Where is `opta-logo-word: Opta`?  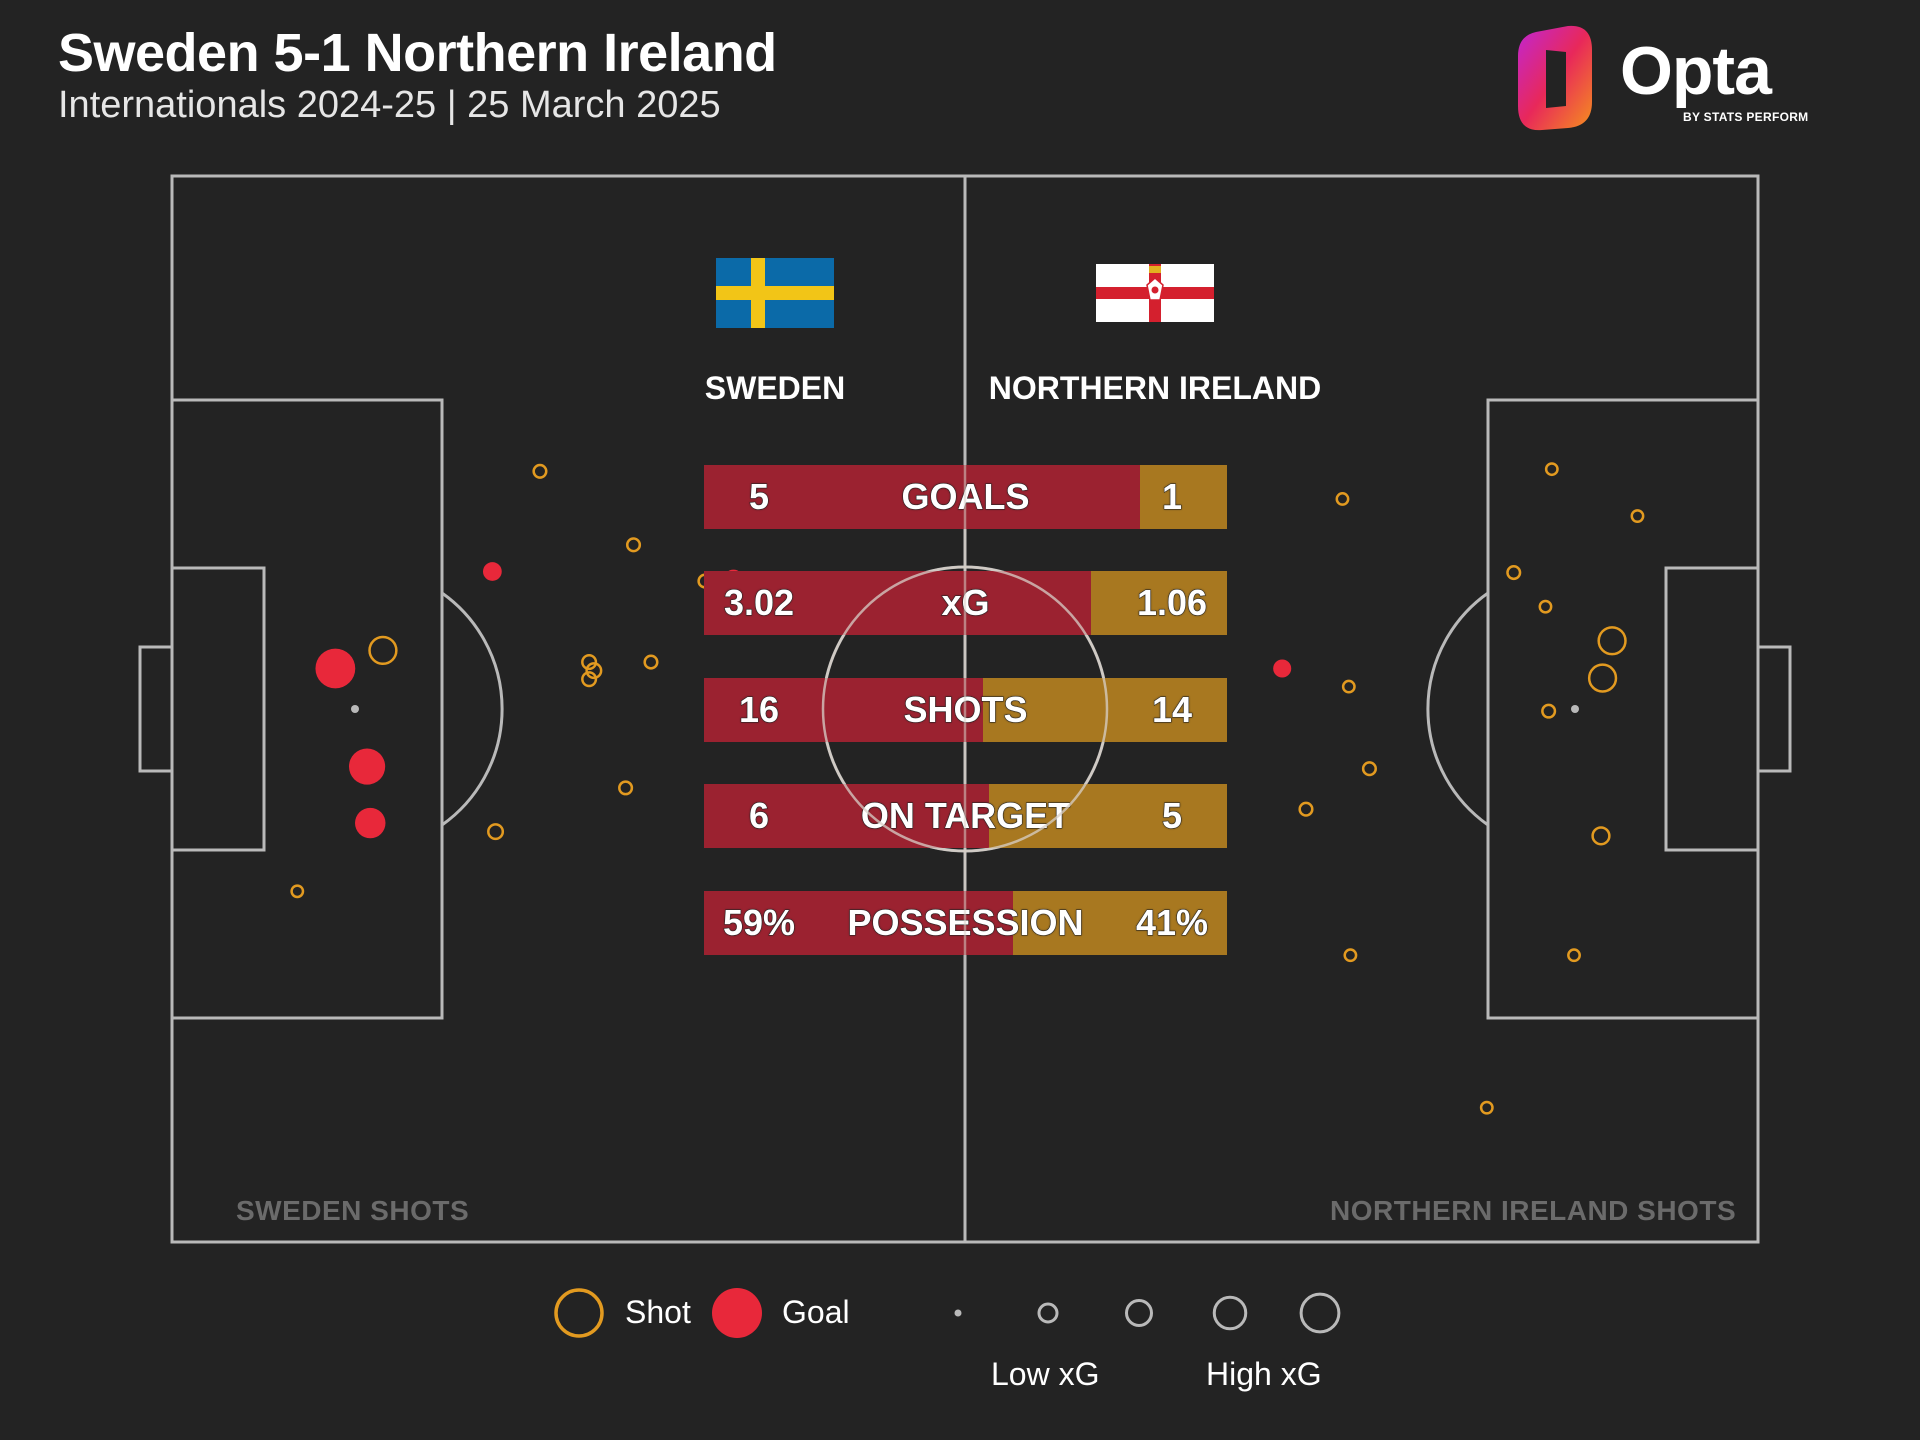
opta-logo-word: Opta is located at coordinates (1696, 71).